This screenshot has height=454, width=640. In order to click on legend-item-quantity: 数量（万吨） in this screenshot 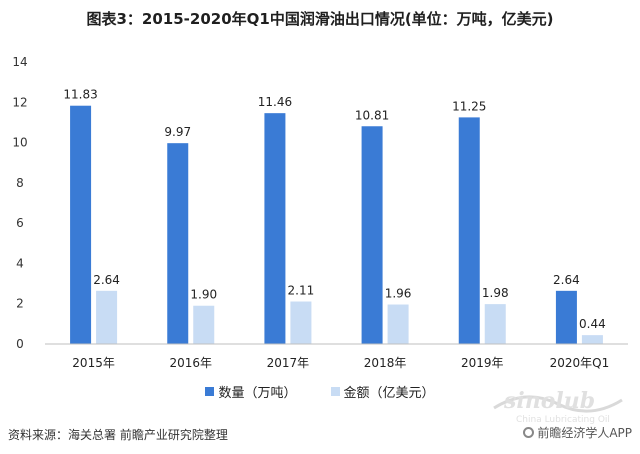, I will do `click(251, 391)`.